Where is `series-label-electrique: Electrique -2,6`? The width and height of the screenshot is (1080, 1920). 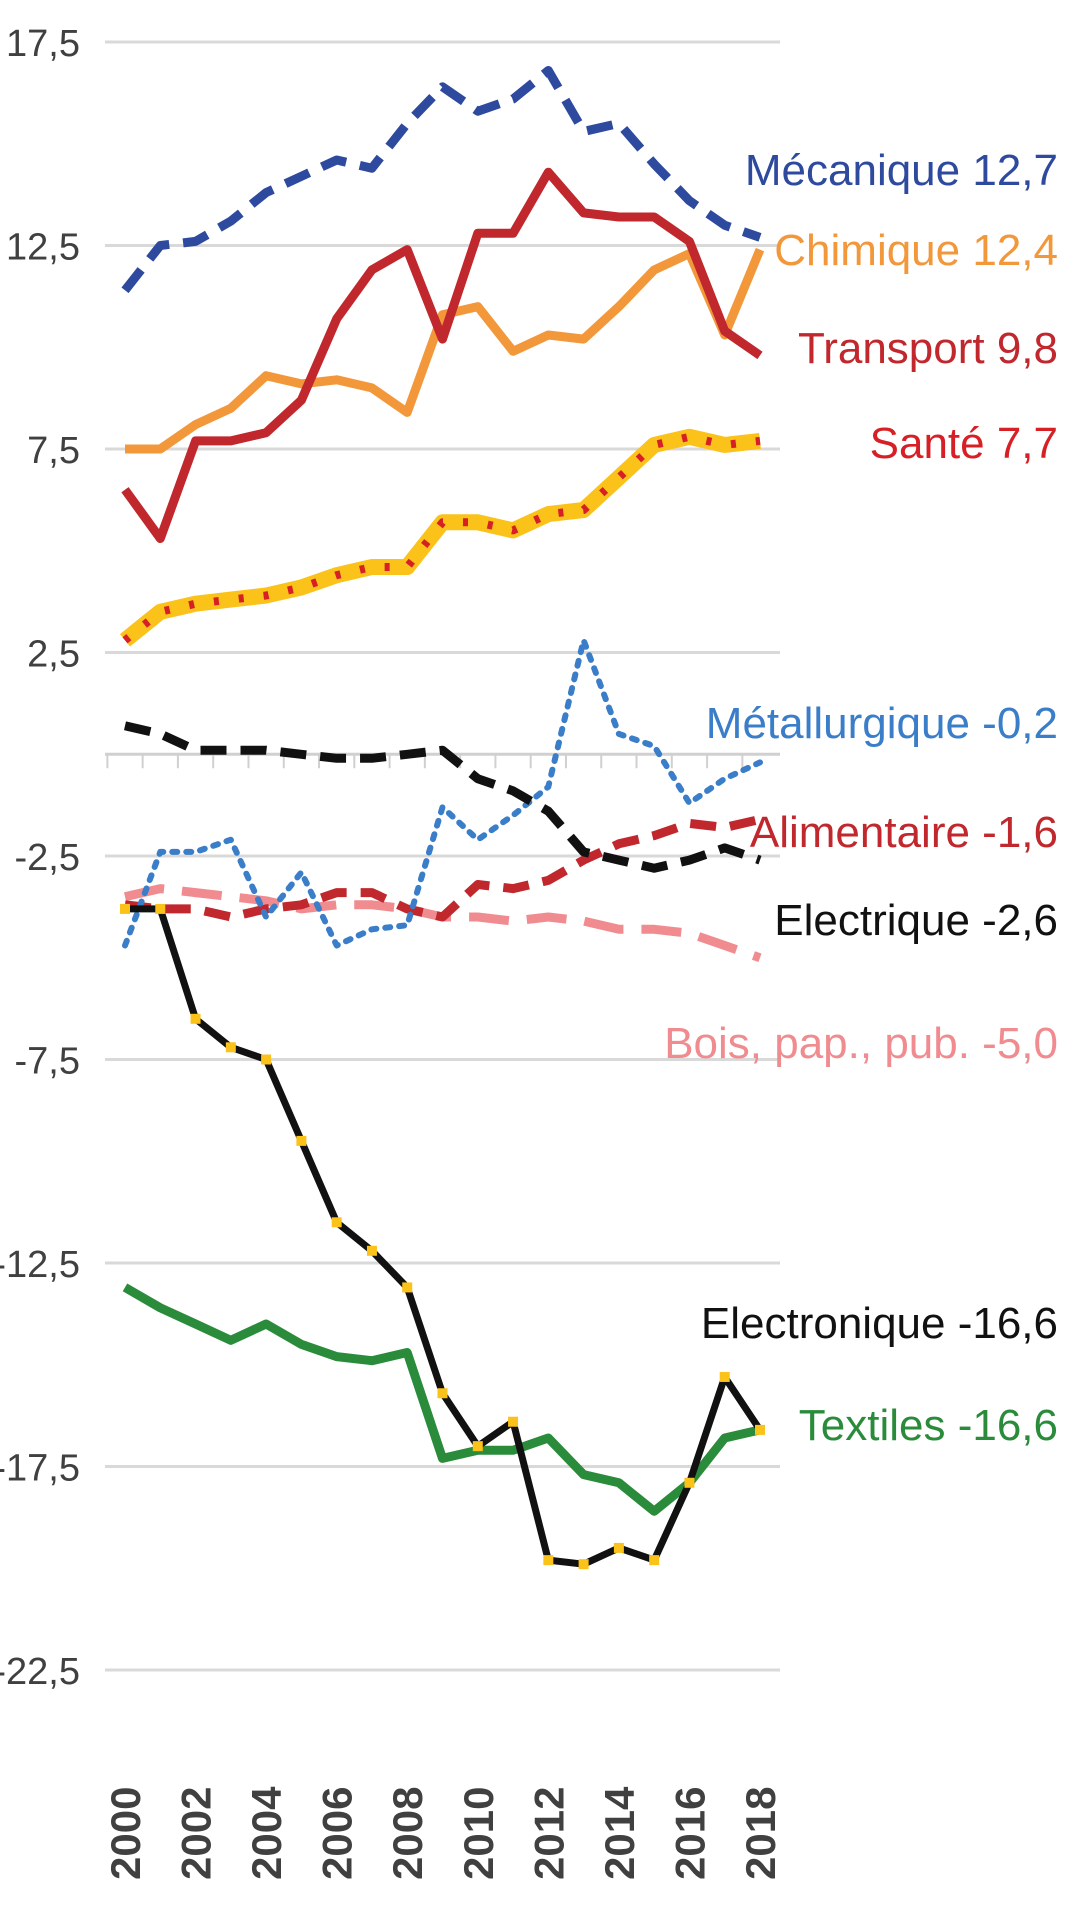 series-label-electrique: Electrique -2,6 is located at coordinates (916, 920).